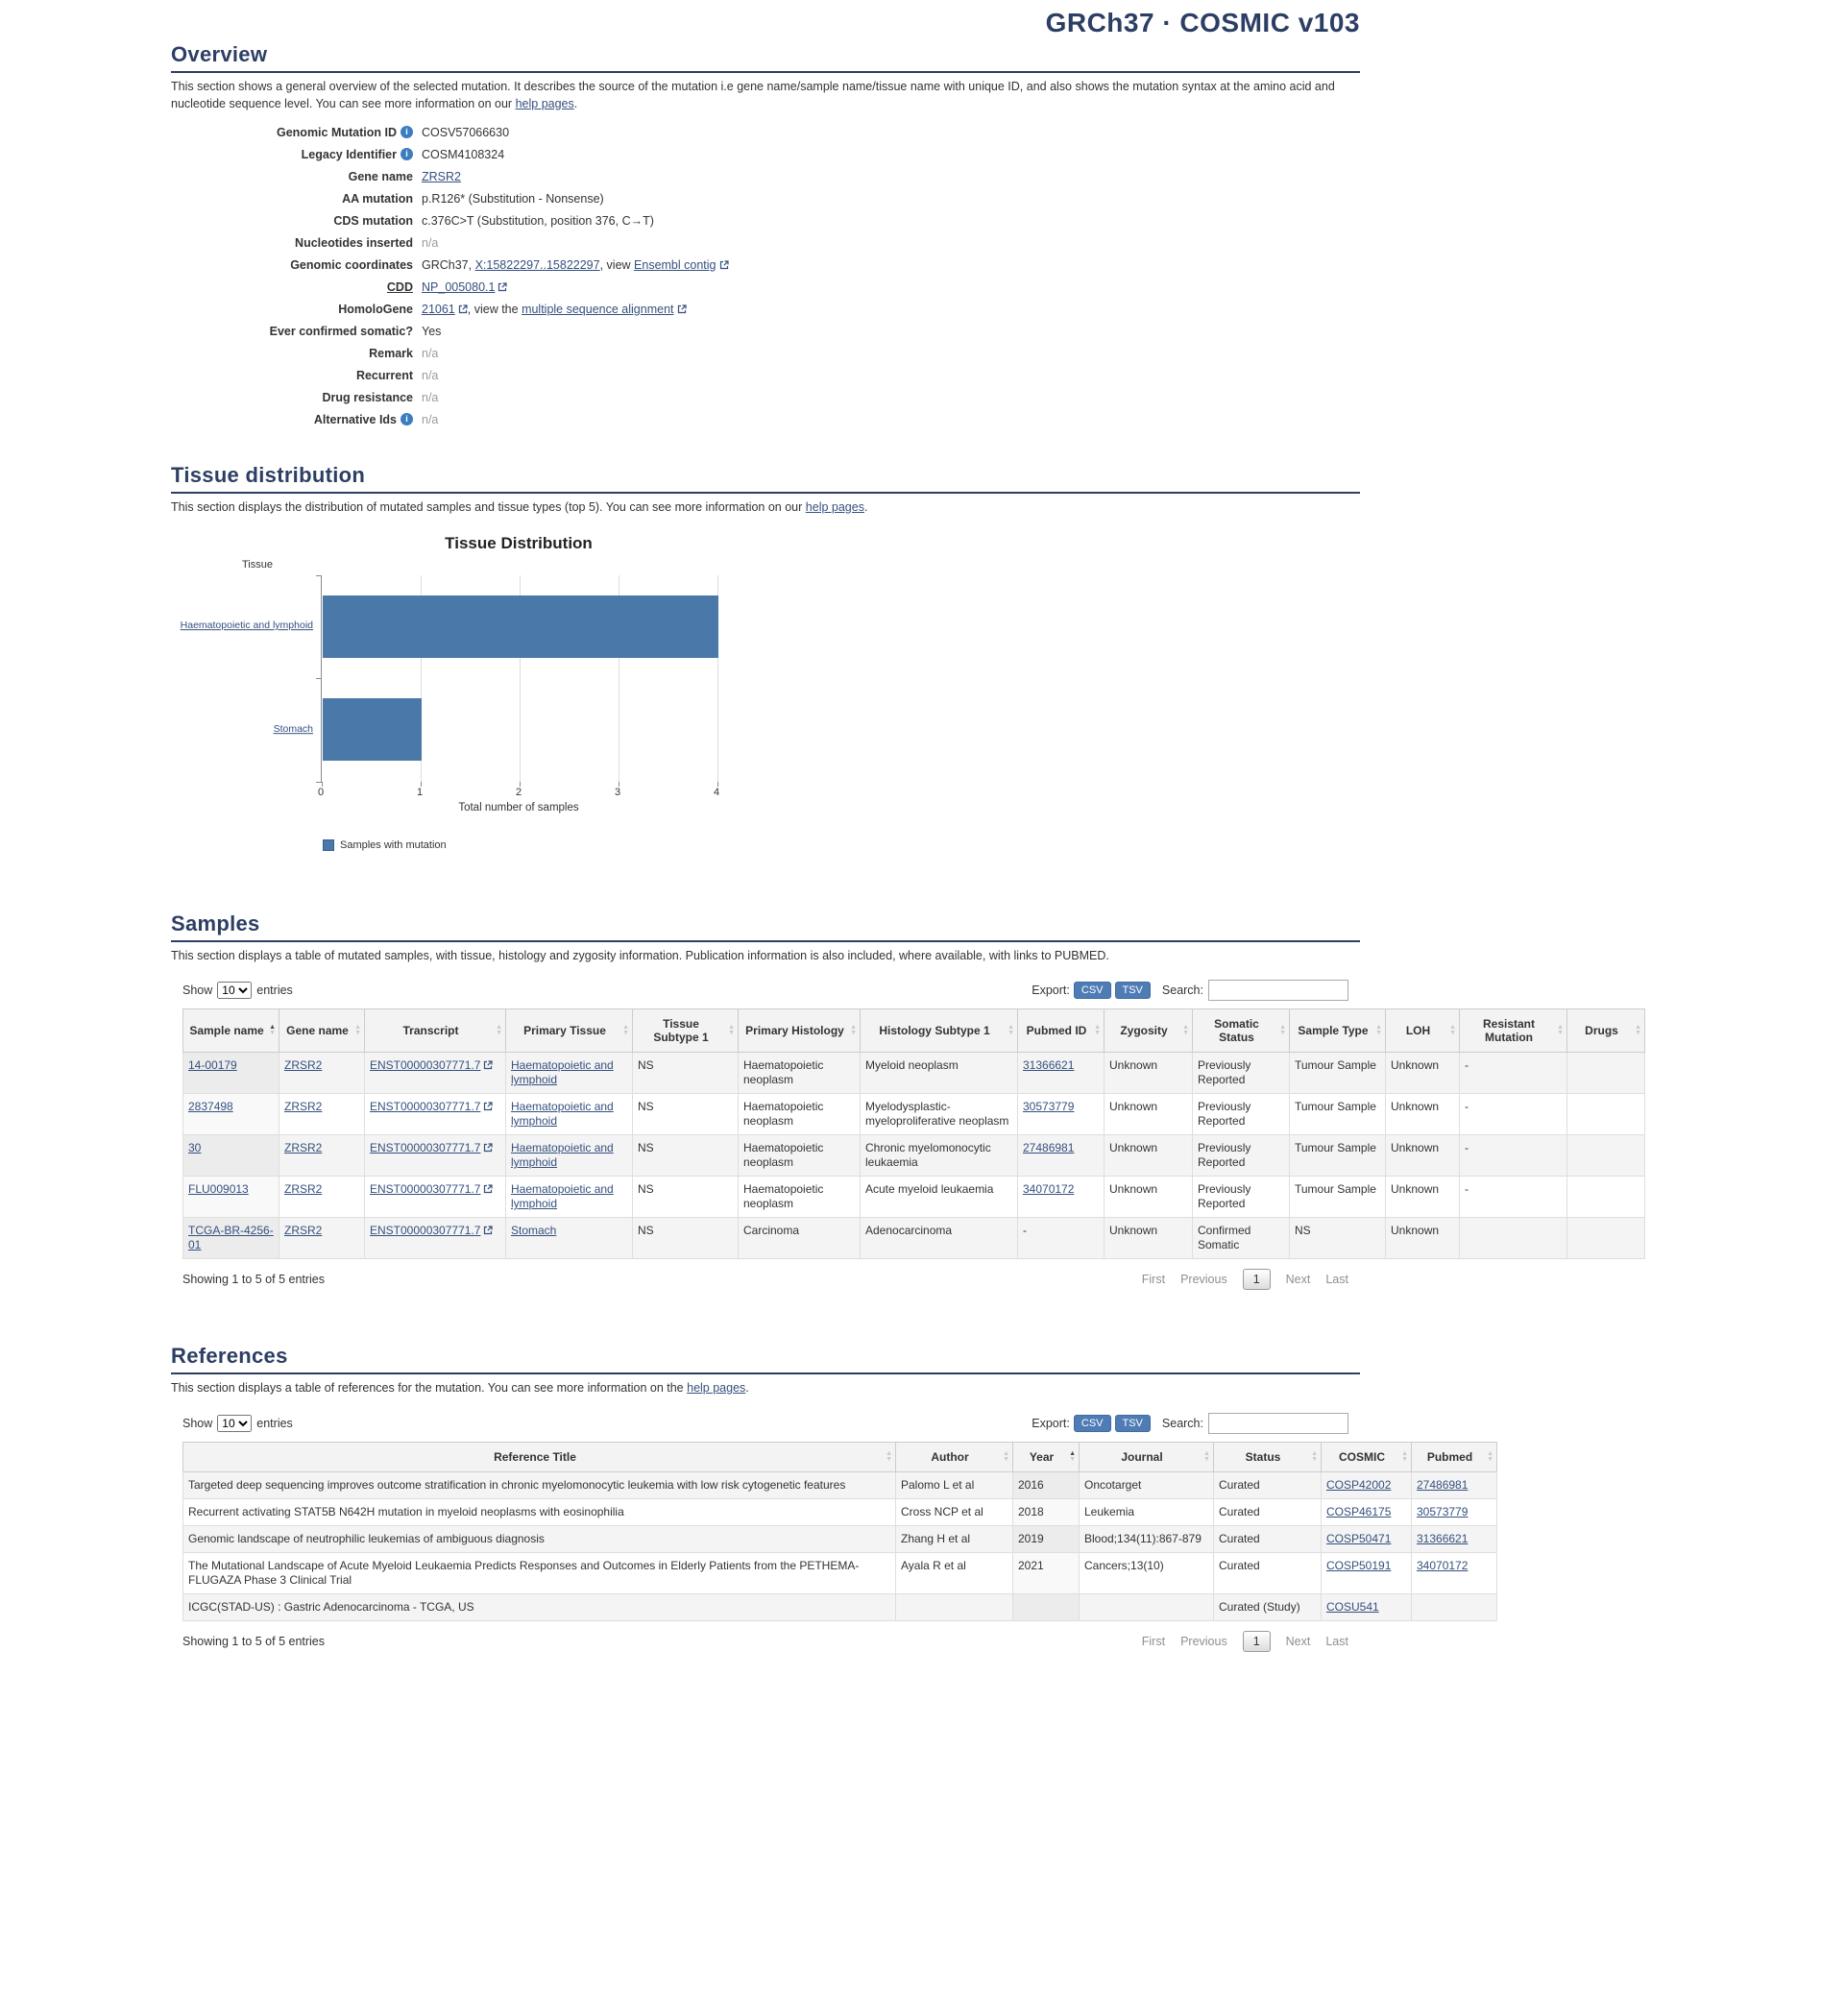 The image size is (1821, 2016). I want to click on field-label: Recurrent, so click(384, 375).